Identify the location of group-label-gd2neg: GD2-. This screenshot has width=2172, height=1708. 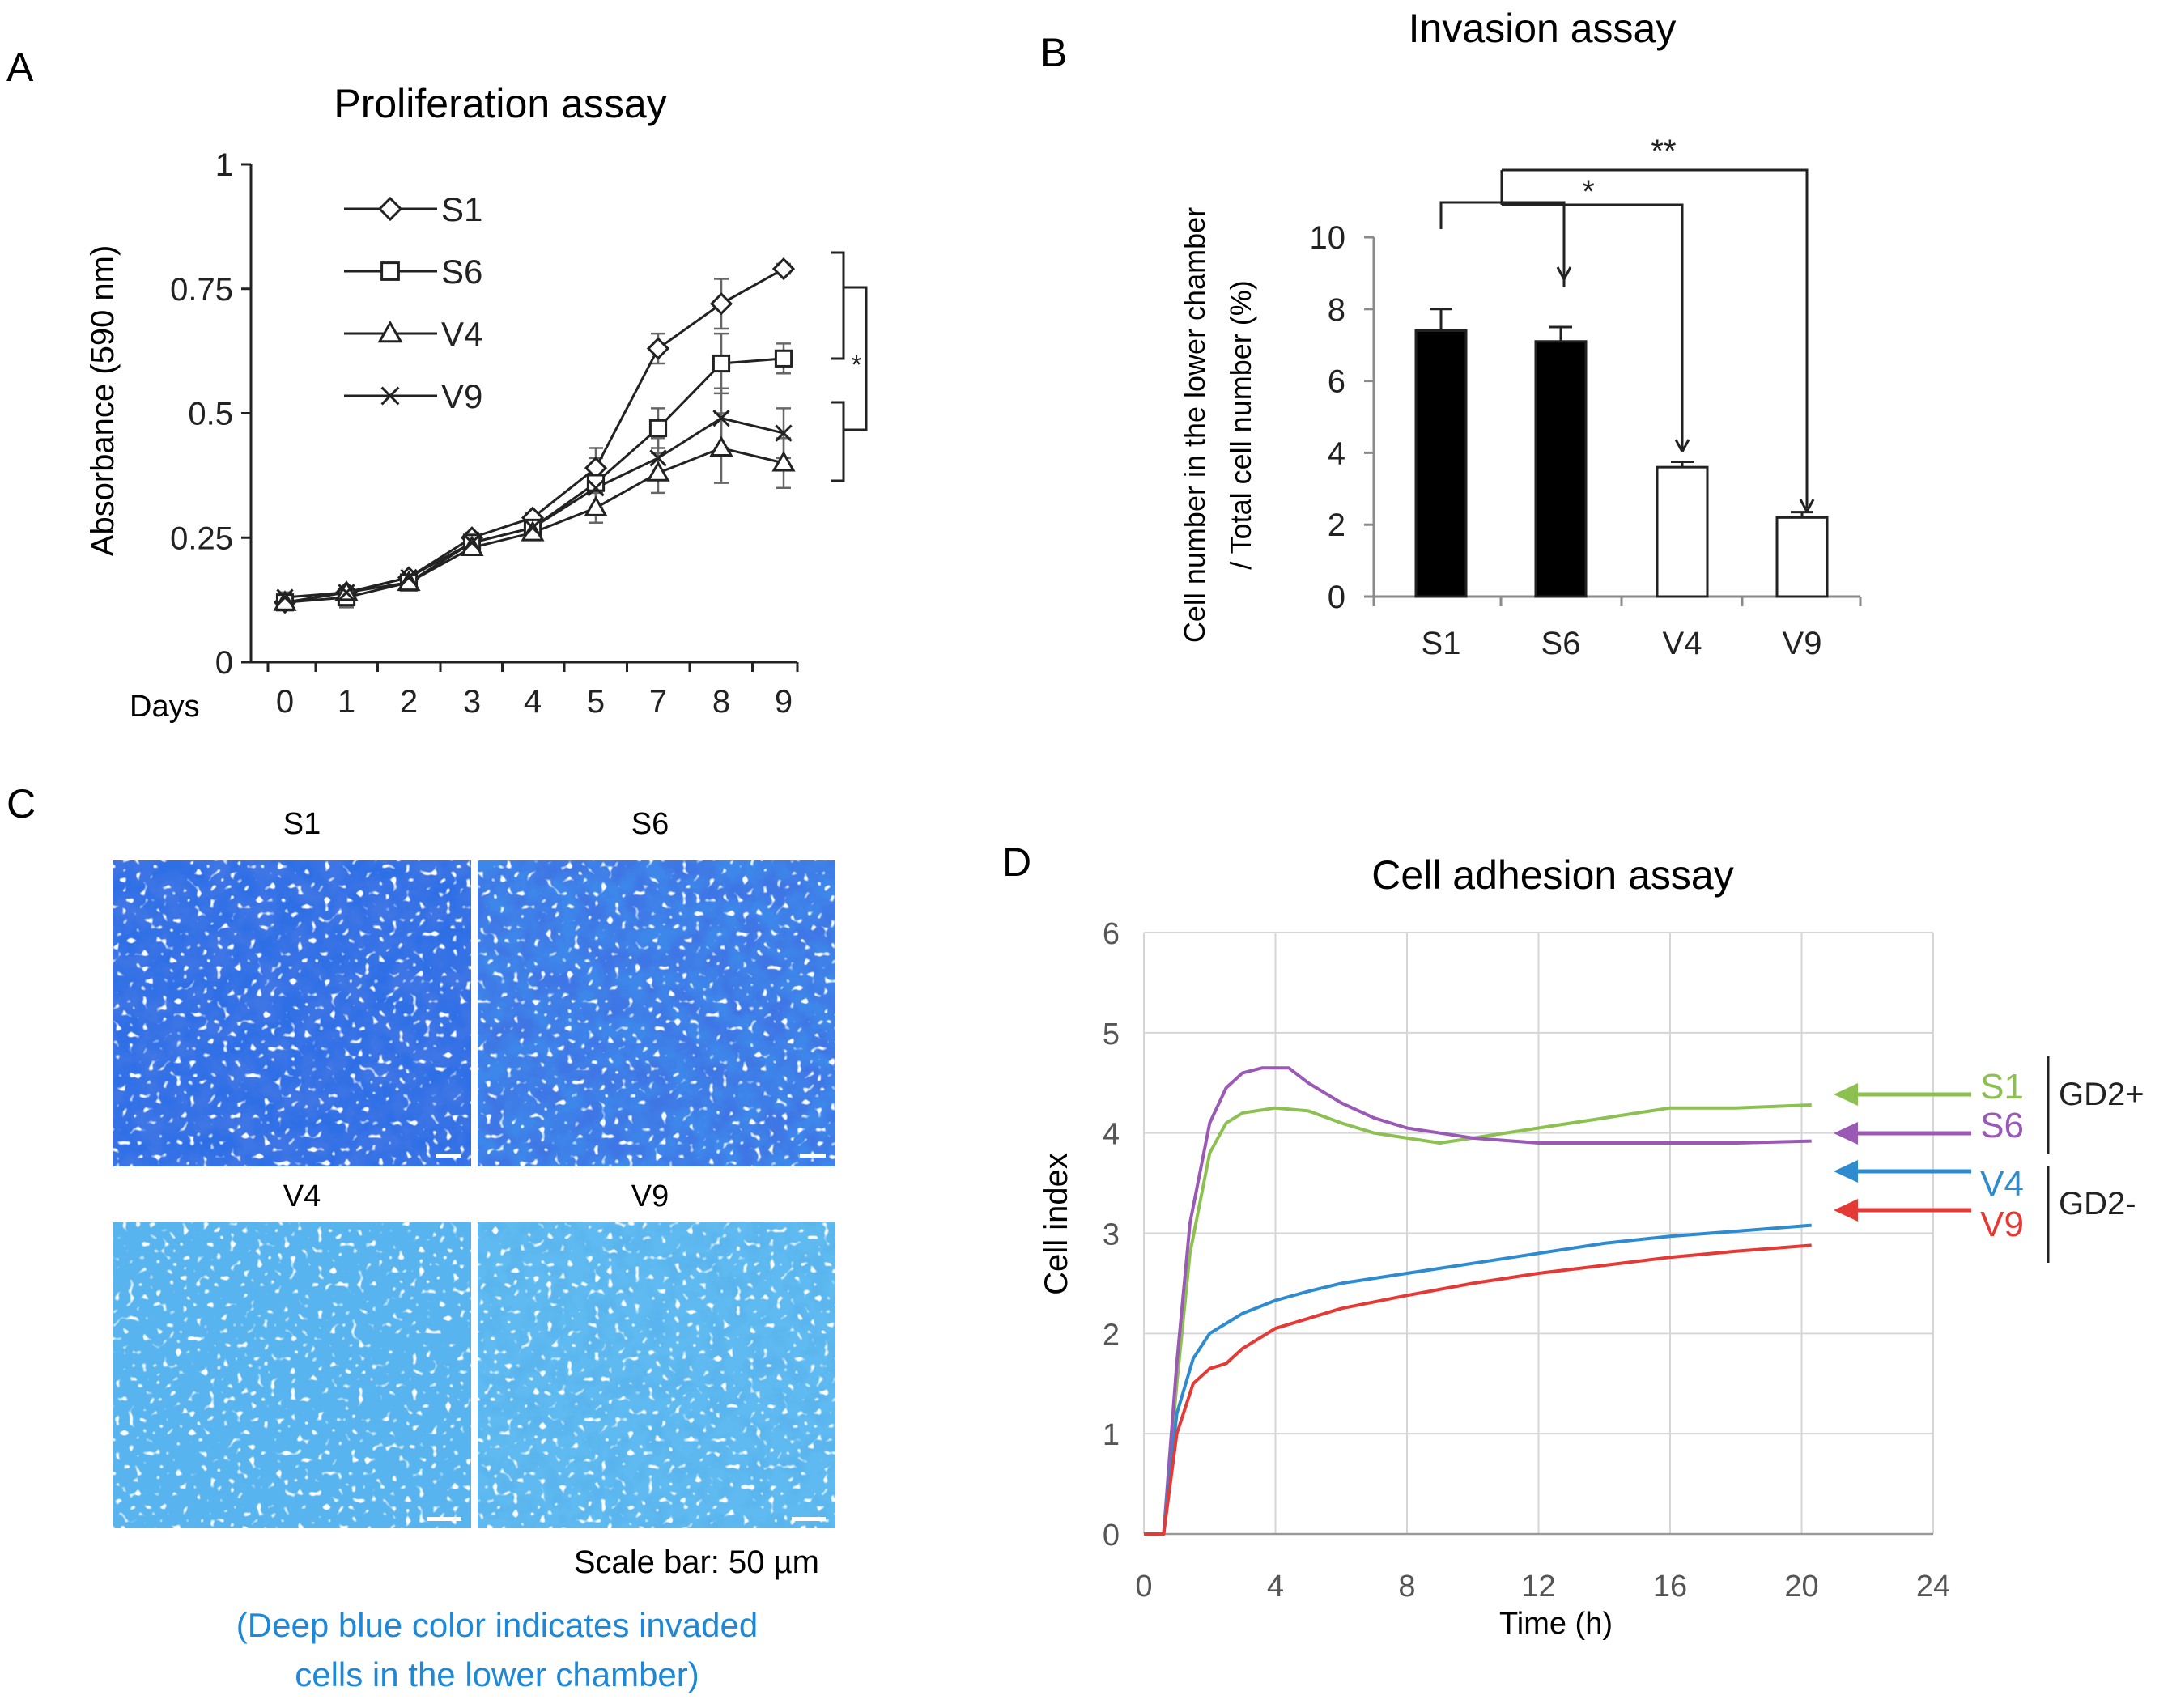
(2097, 1204).